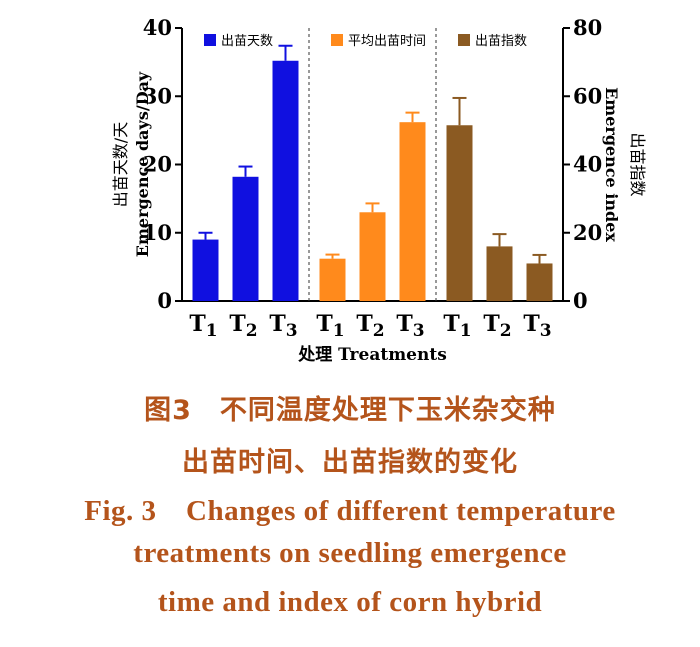  What do you see at coordinates (157, 232) in the screenshot?
I see `left-tick-label: 10` at bounding box center [157, 232].